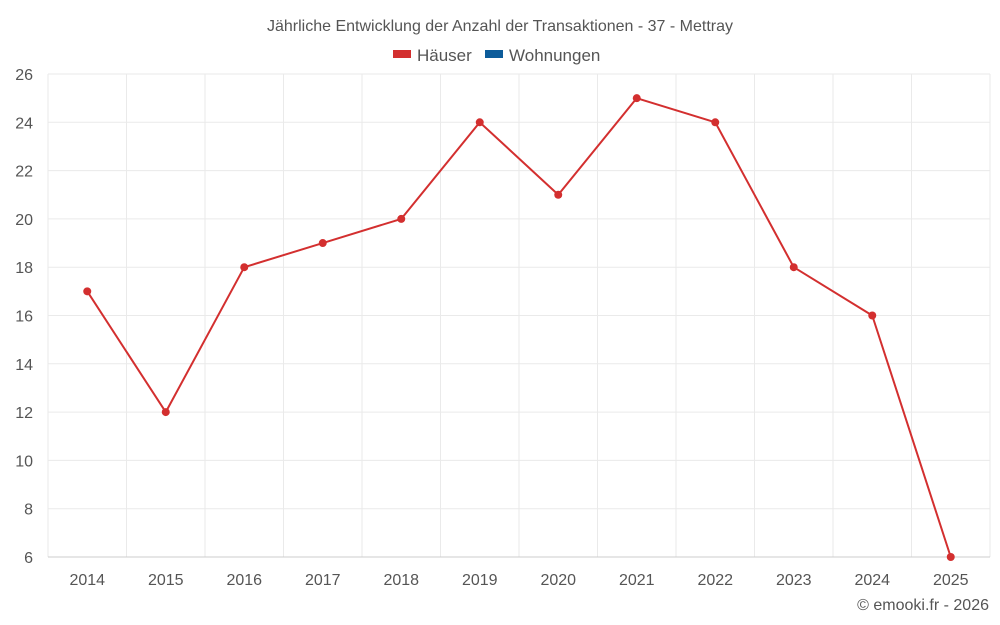 Image resolution: width=1000 pixels, height=625 pixels. Describe the element at coordinates (402, 54) in the screenshot. I see `legend-swatch-haeuser` at that location.